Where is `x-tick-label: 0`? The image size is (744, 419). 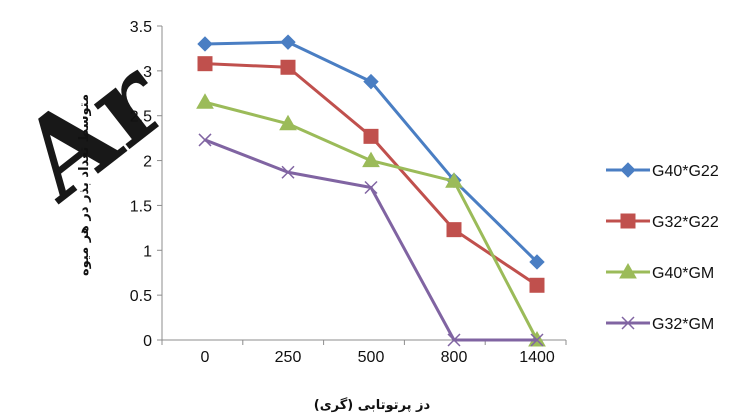 x-tick-label: 0 is located at coordinates (205, 357).